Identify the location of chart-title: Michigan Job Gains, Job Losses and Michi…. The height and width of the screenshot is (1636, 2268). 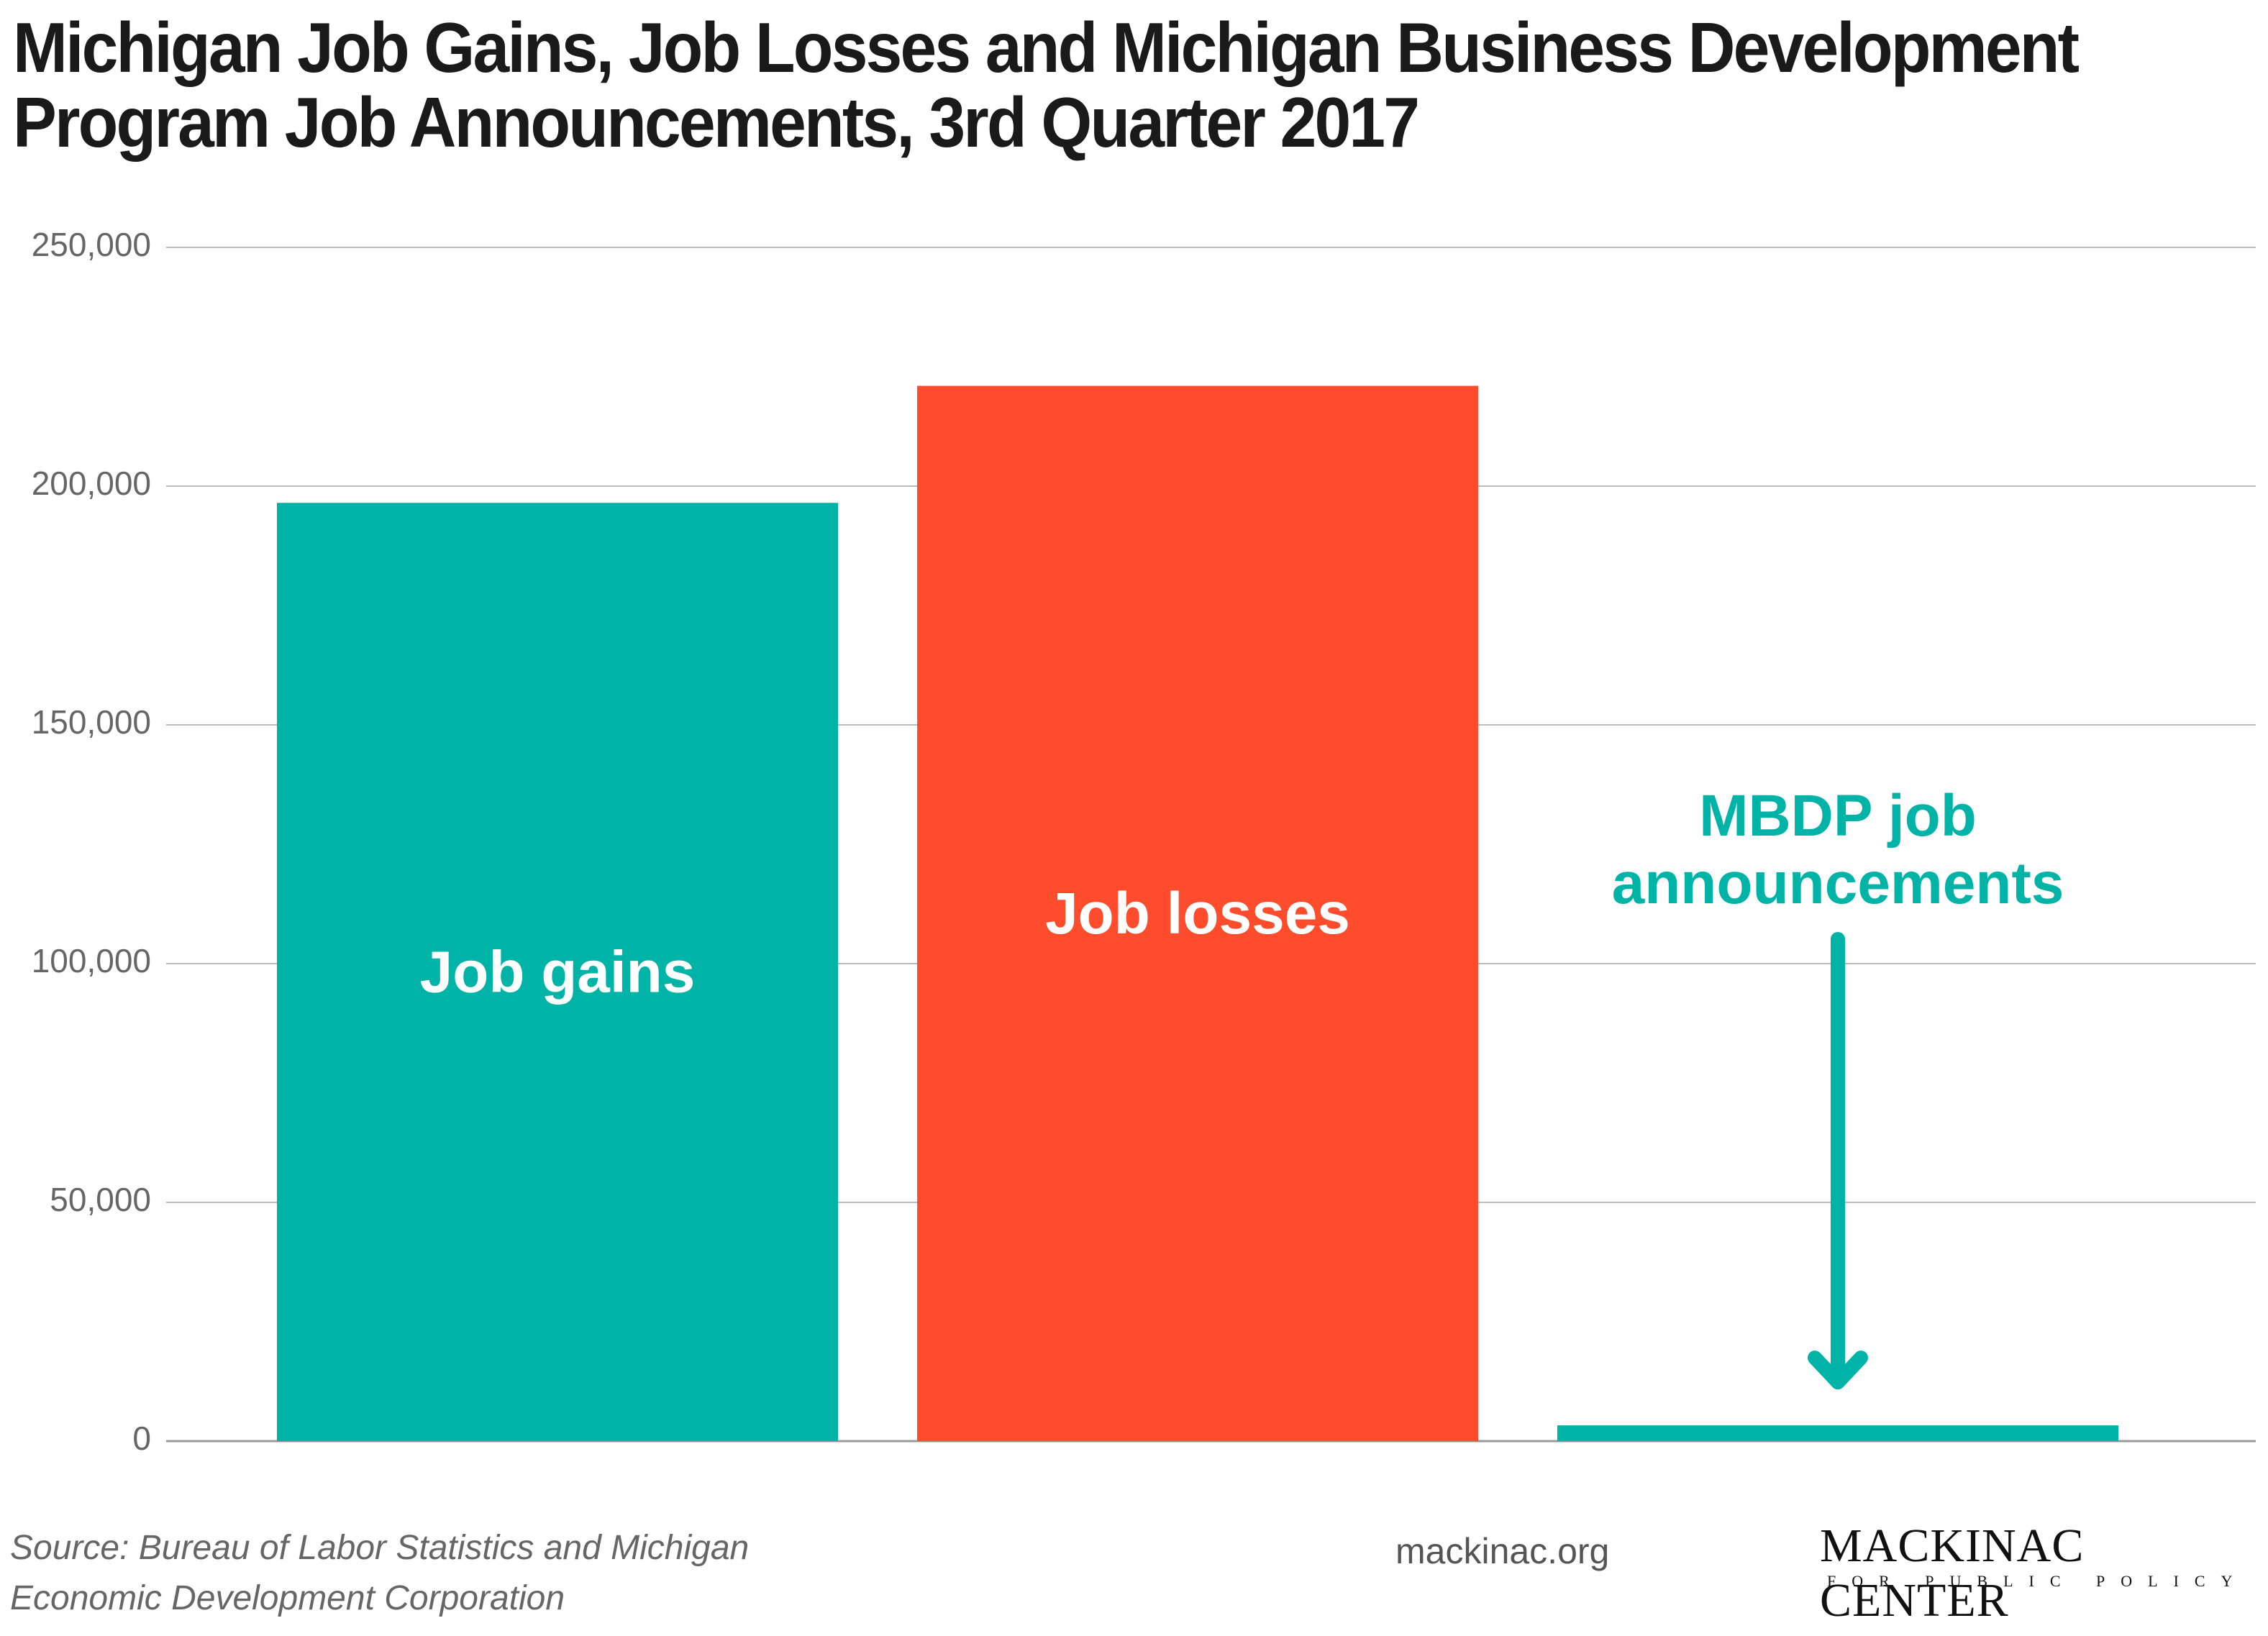
(1046, 85).